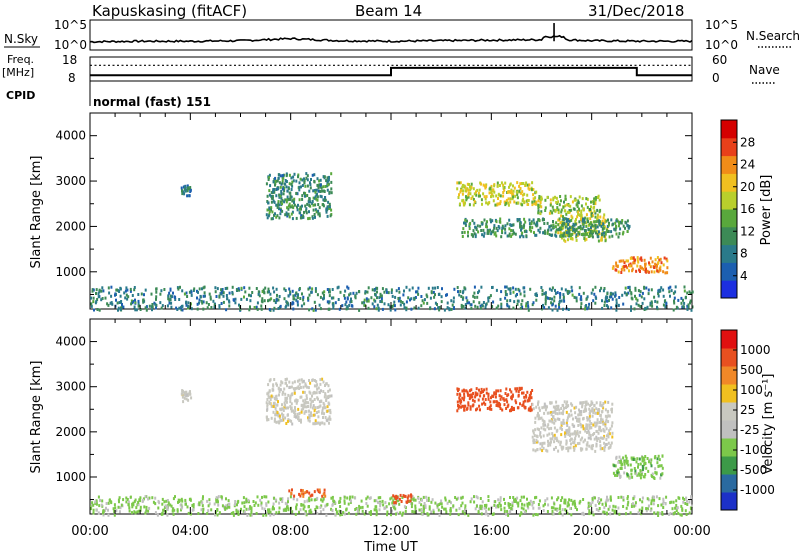 This screenshot has width=800, height=554. I want to click on nave-tick-bottom: 0, so click(716, 78).